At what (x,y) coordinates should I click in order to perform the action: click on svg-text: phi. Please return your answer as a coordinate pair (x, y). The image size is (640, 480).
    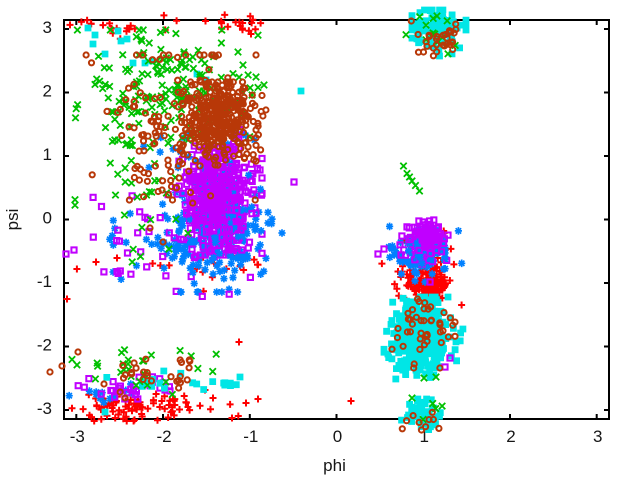
    Looking at the image, I should click on (334, 465).